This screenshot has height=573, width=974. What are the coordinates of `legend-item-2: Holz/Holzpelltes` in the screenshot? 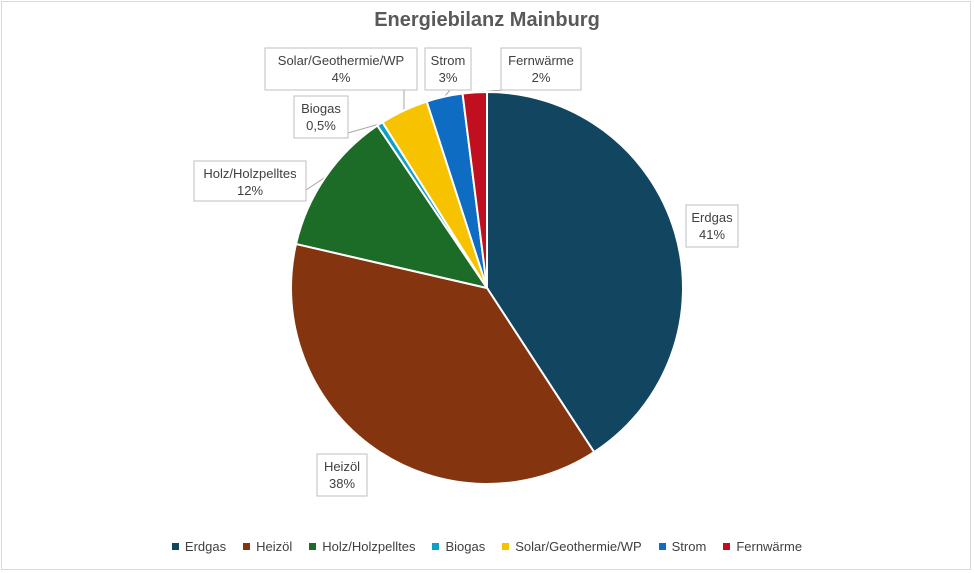 It's located at (362, 546).